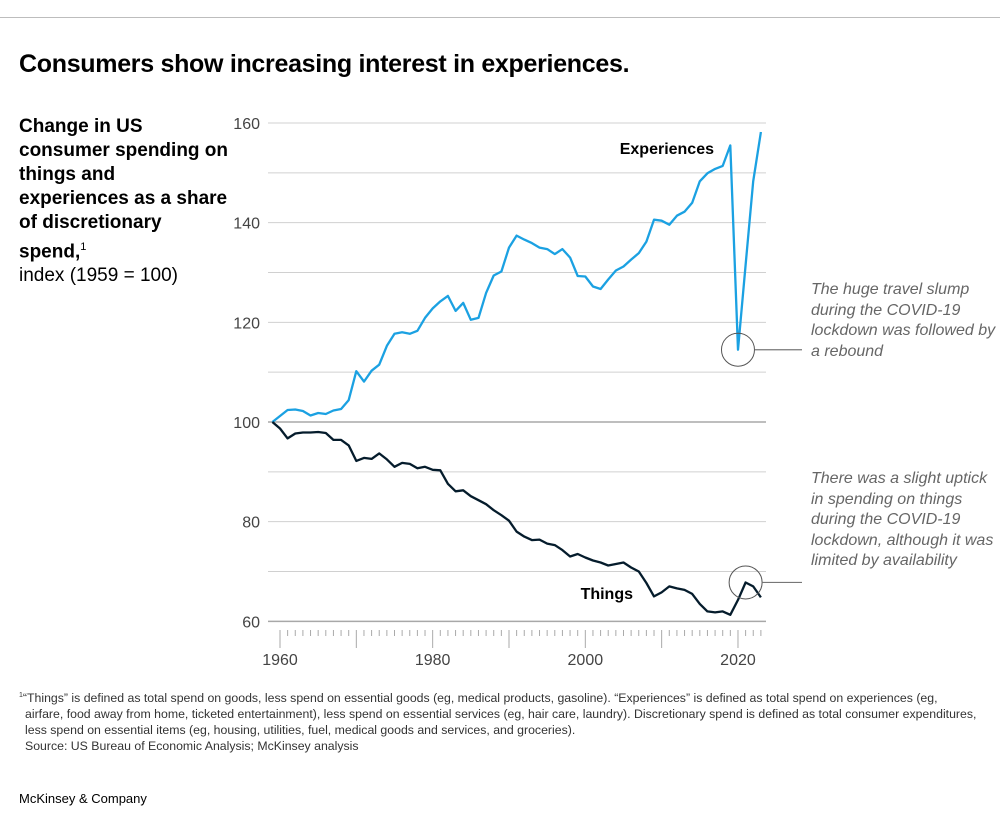 Image resolution: width=1000 pixels, height=818 pixels. I want to click on series-label-things: Things, so click(607, 594).